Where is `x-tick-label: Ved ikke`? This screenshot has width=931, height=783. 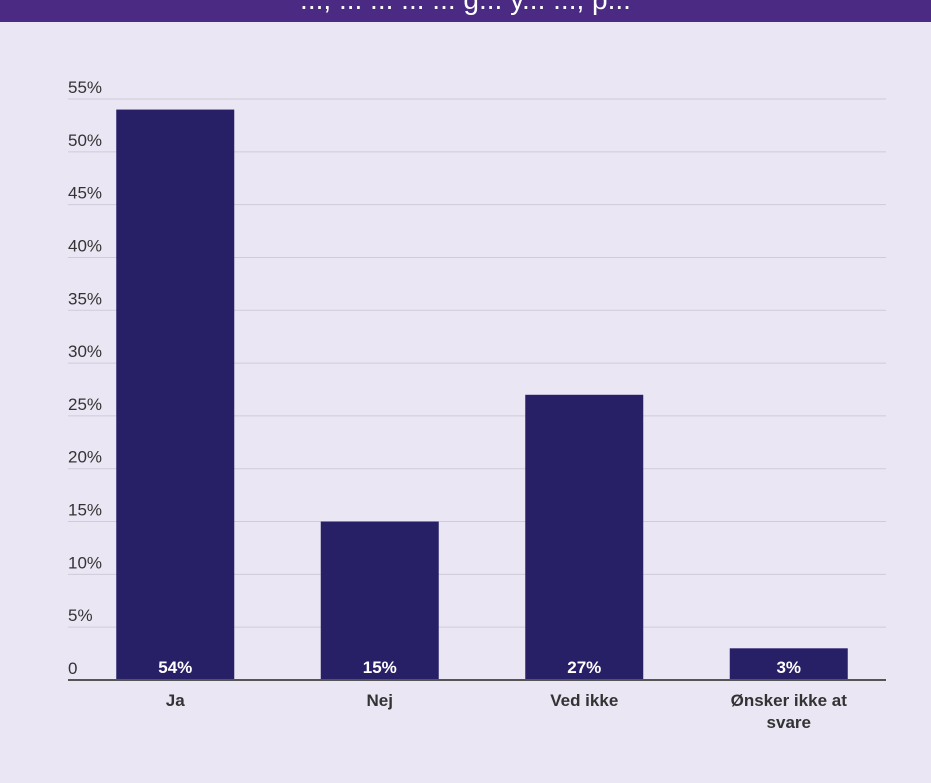
x-tick-label: Ved ikke is located at coordinates (584, 700).